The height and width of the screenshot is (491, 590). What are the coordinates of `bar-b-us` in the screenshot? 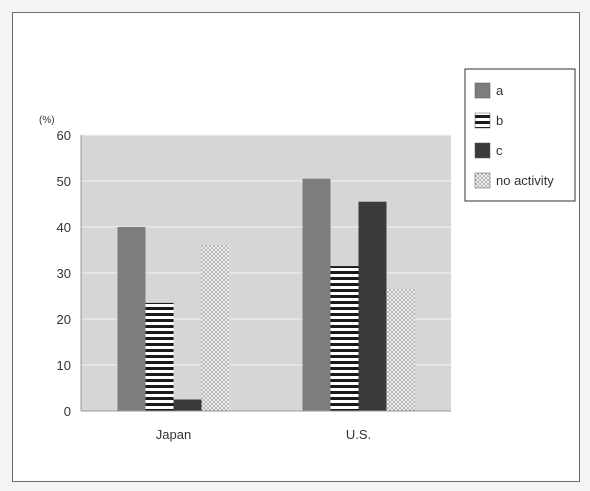 It's located at (344, 338).